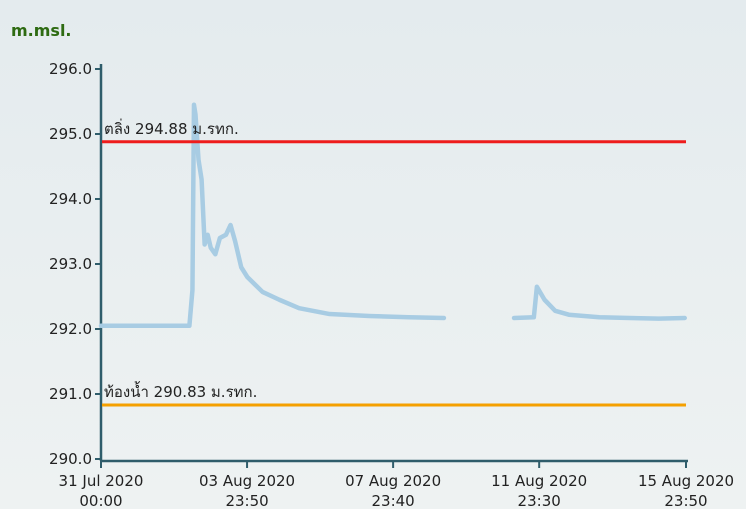  I want to click on x-tick-label: 15 Aug 2020, so click(686, 481).